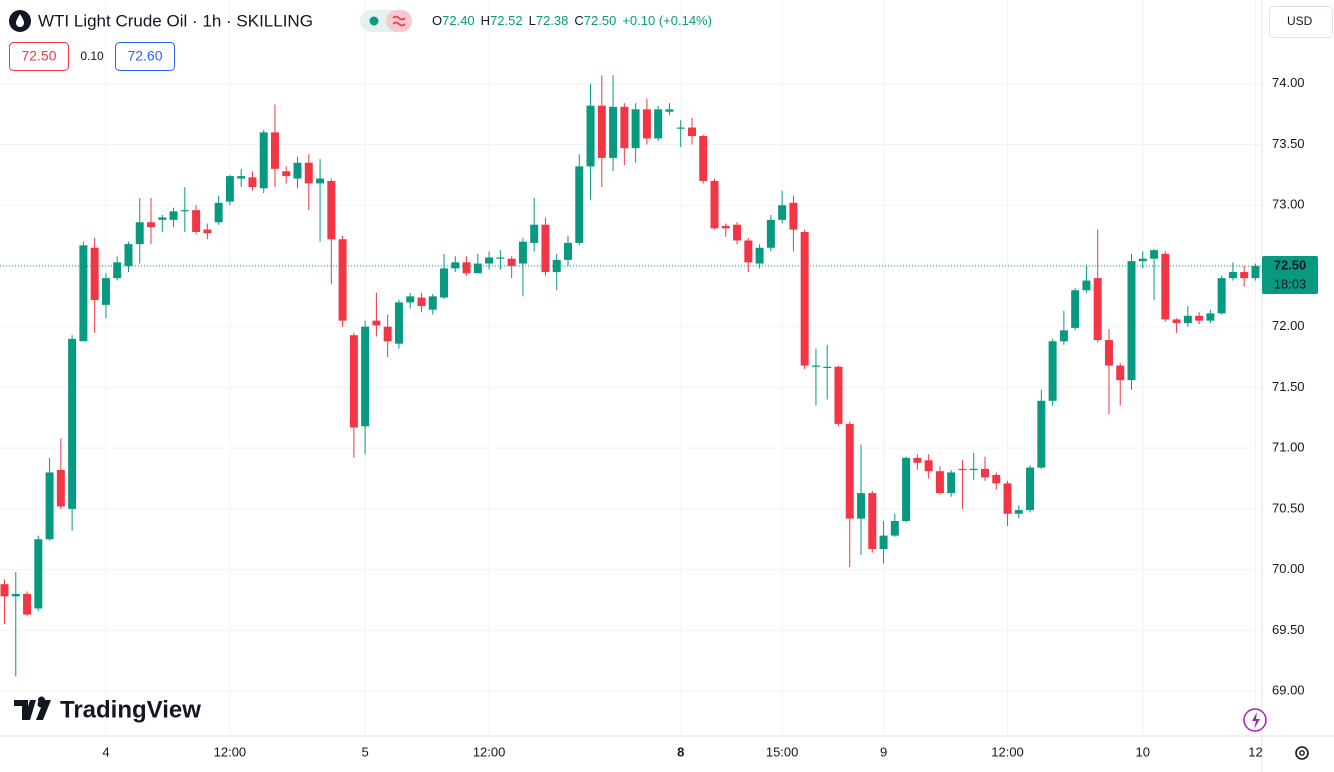 The height and width of the screenshot is (772, 1334). I want to click on x-tick-label: 15:00, so click(782, 751).